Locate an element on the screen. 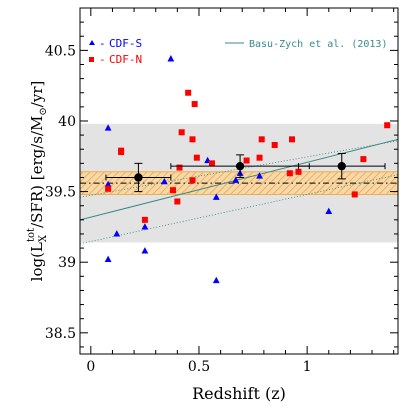 The height and width of the screenshot is (415, 415). binned-means is located at coordinates (245, 172).